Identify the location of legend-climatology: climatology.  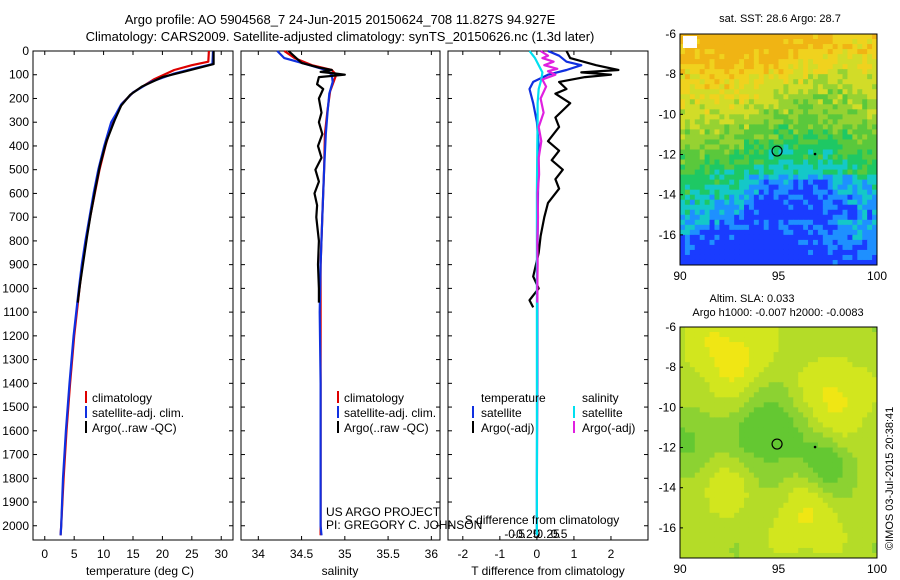
(374, 398).